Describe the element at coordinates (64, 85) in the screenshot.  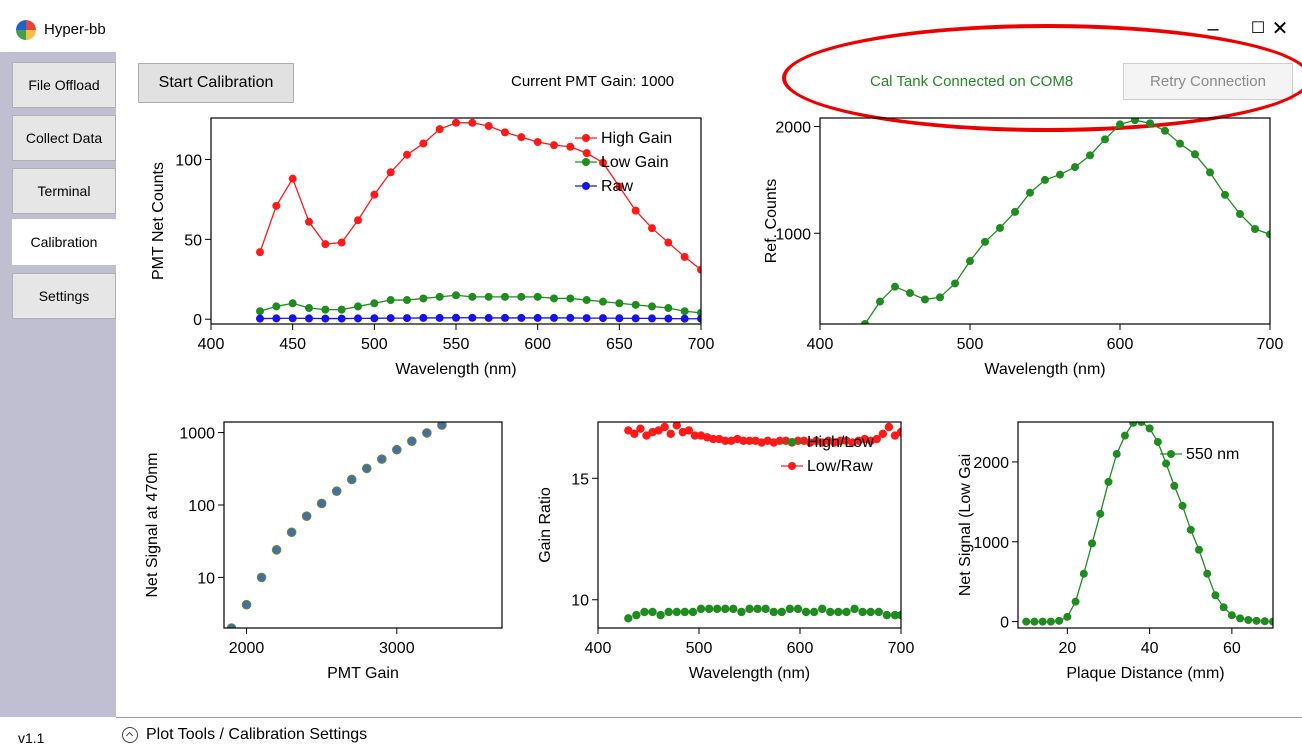
I see `tab-file-offload: File Offload` at that location.